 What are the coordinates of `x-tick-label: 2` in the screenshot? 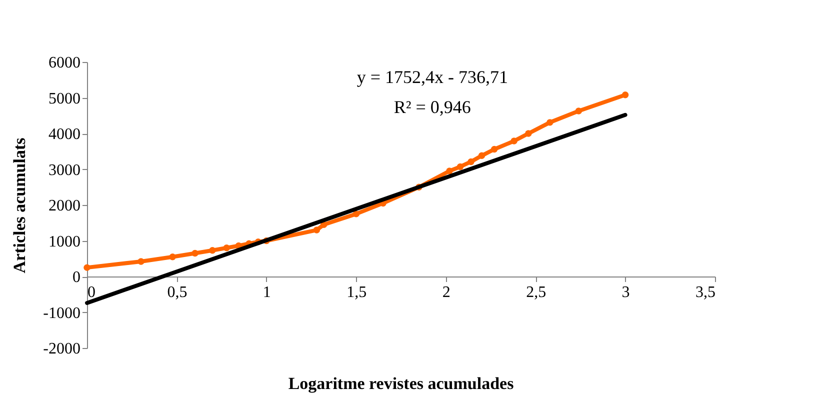 It's located at (446, 292).